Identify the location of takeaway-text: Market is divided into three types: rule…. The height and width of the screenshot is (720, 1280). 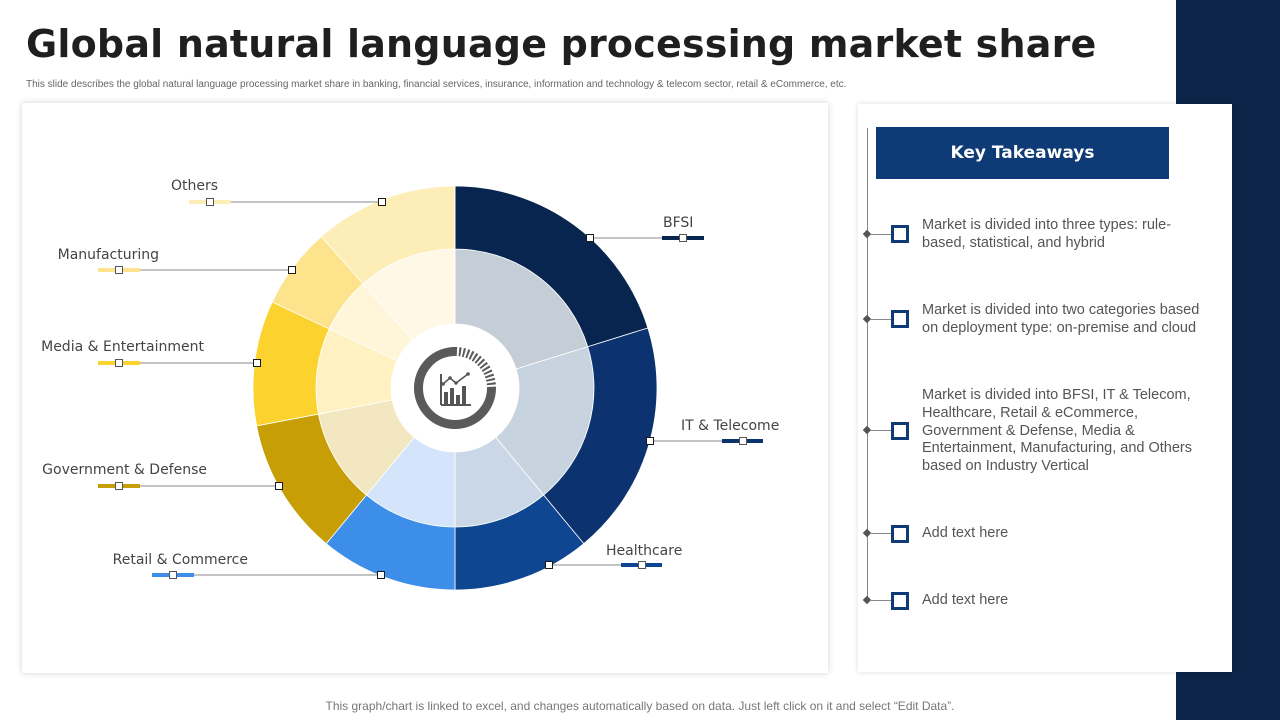
(1047, 234).